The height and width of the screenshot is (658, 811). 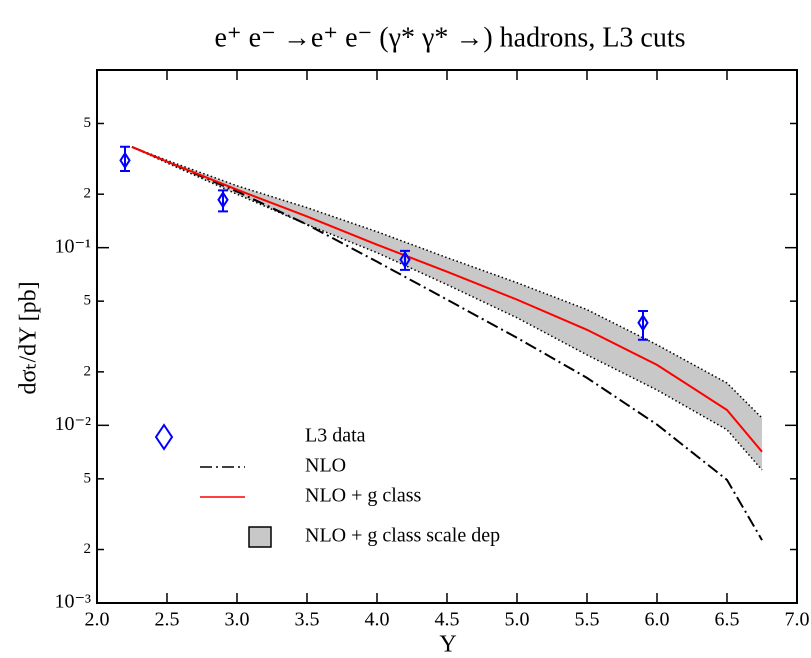 I want to click on y-tick-label: 10⁻³, so click(x=72, y=602).